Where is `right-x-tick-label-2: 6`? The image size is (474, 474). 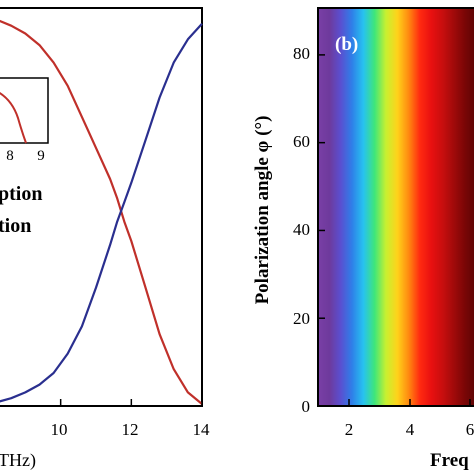
right-x-tick-label-2: 6 is located at coordinates (470, 429).